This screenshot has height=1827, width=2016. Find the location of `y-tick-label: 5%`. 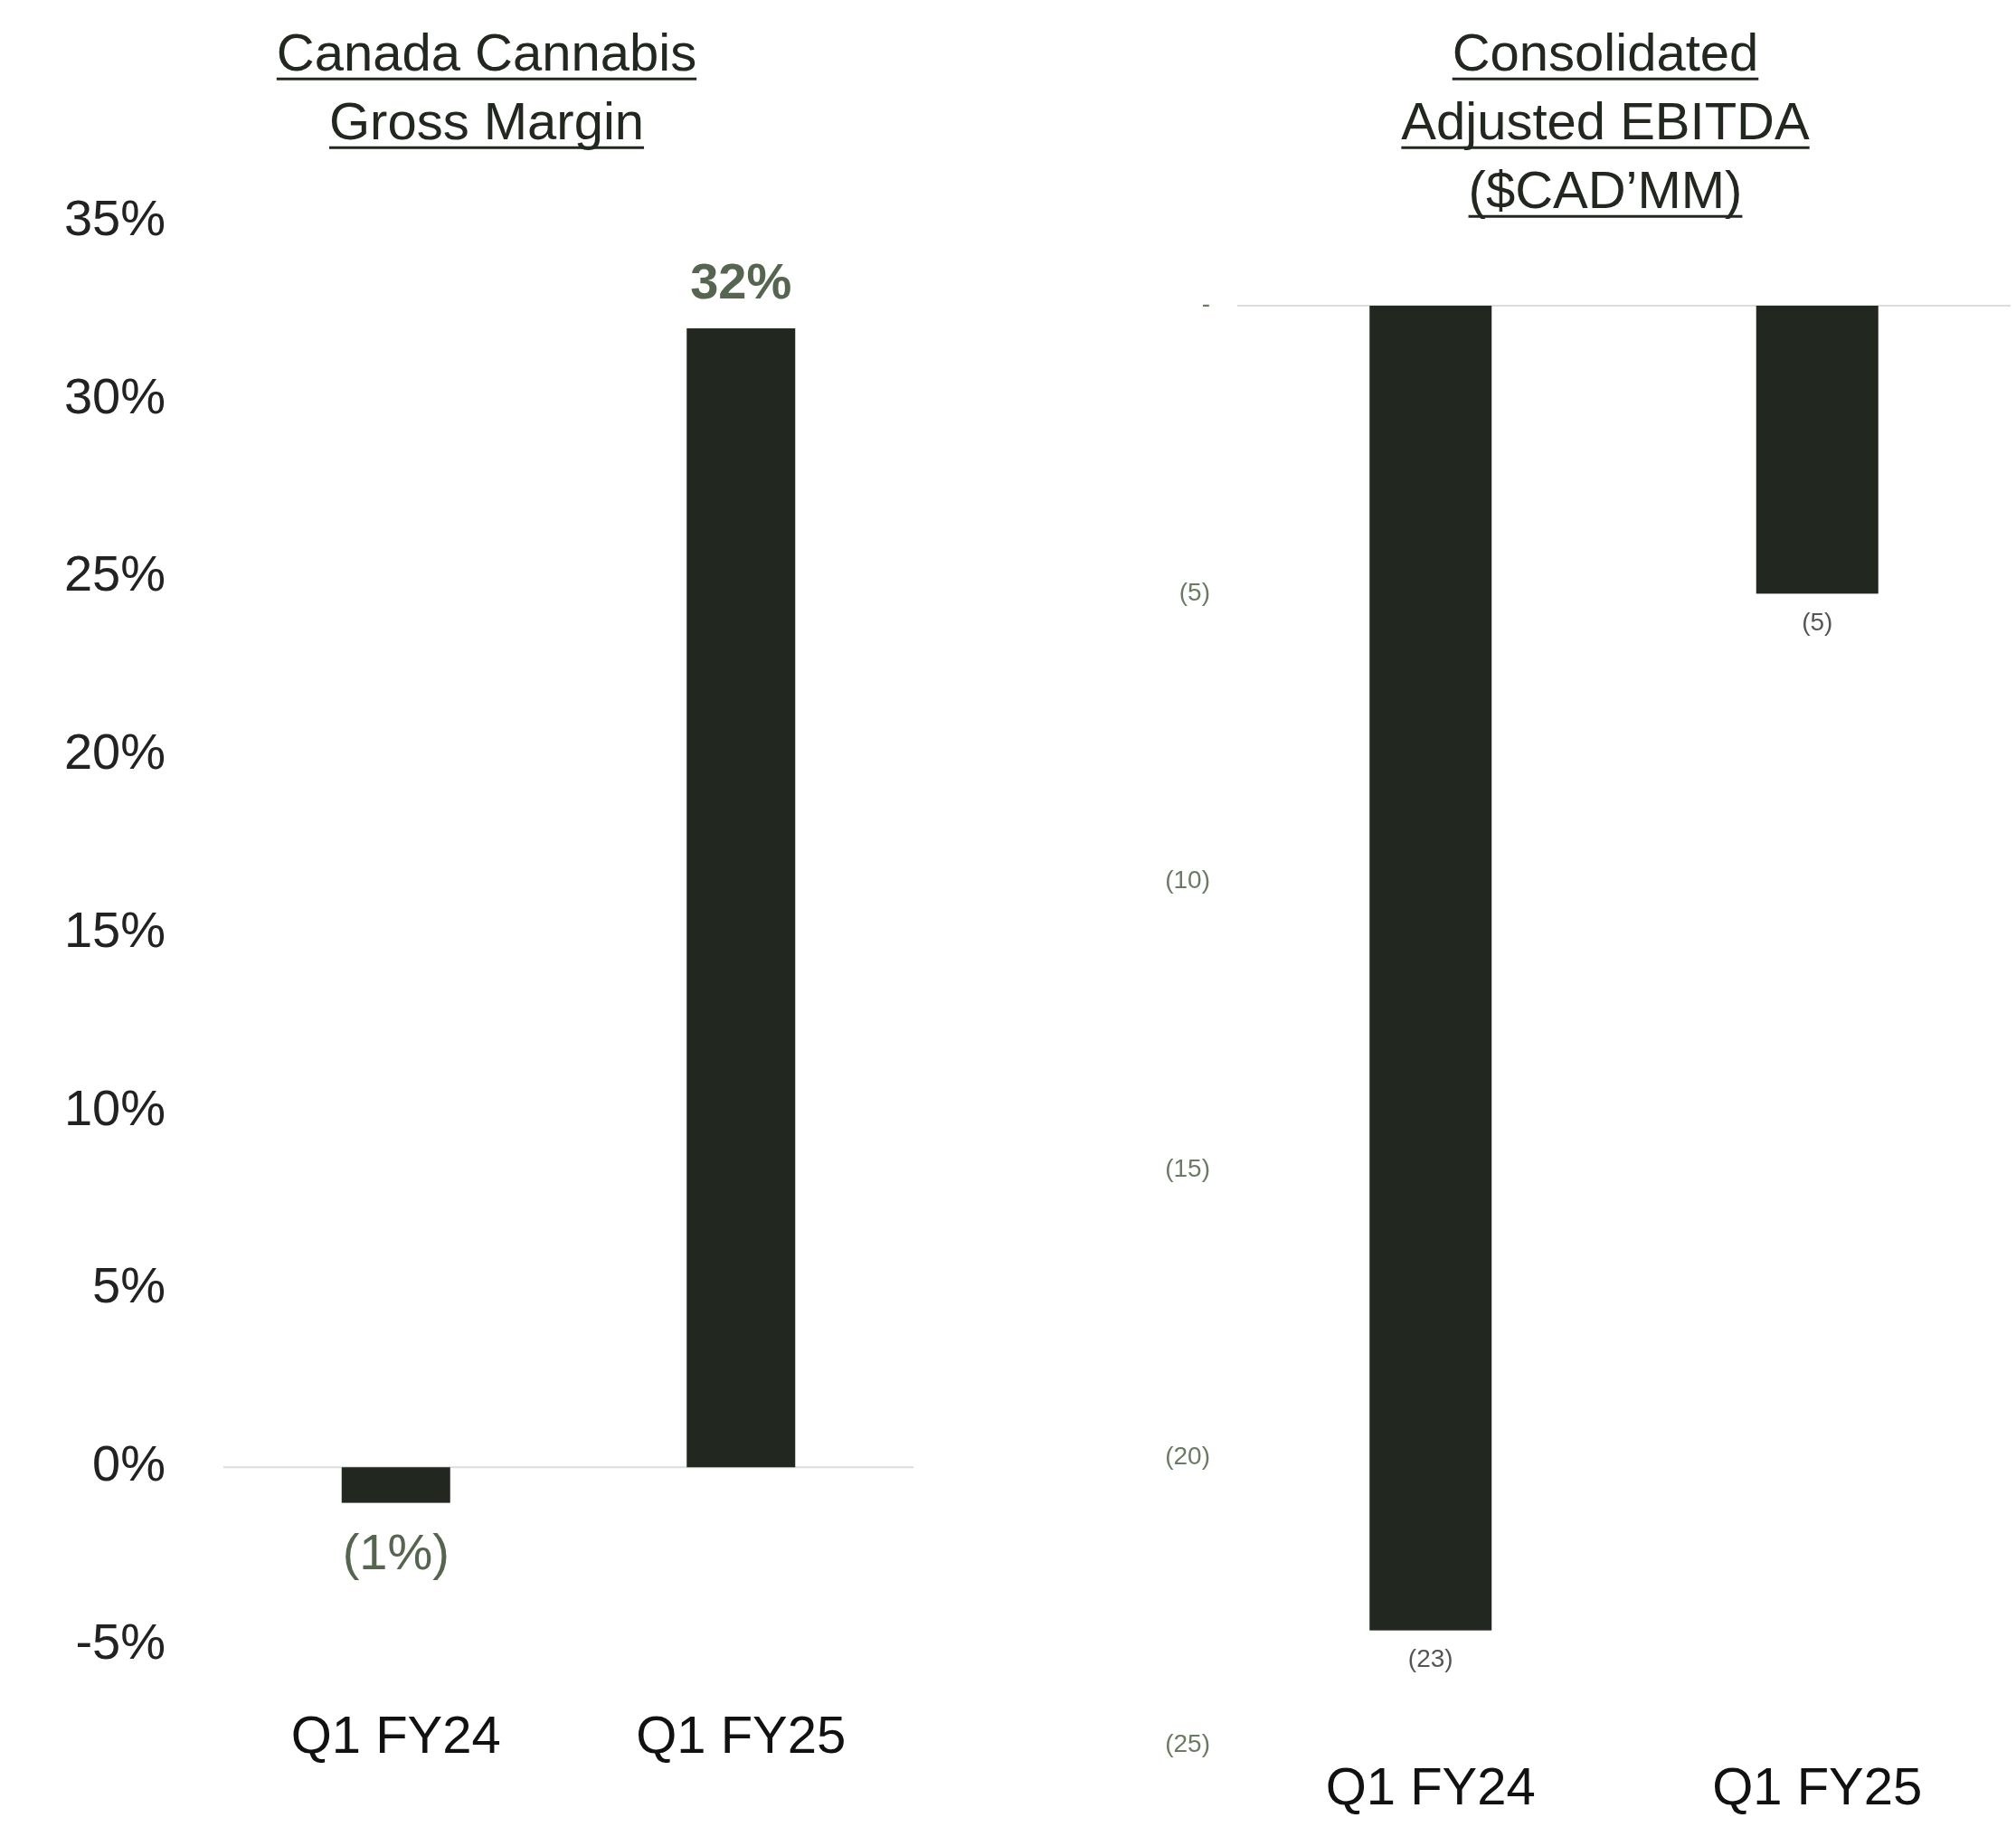

y-tick-label: 5% is located at coordinates (129, 1285).